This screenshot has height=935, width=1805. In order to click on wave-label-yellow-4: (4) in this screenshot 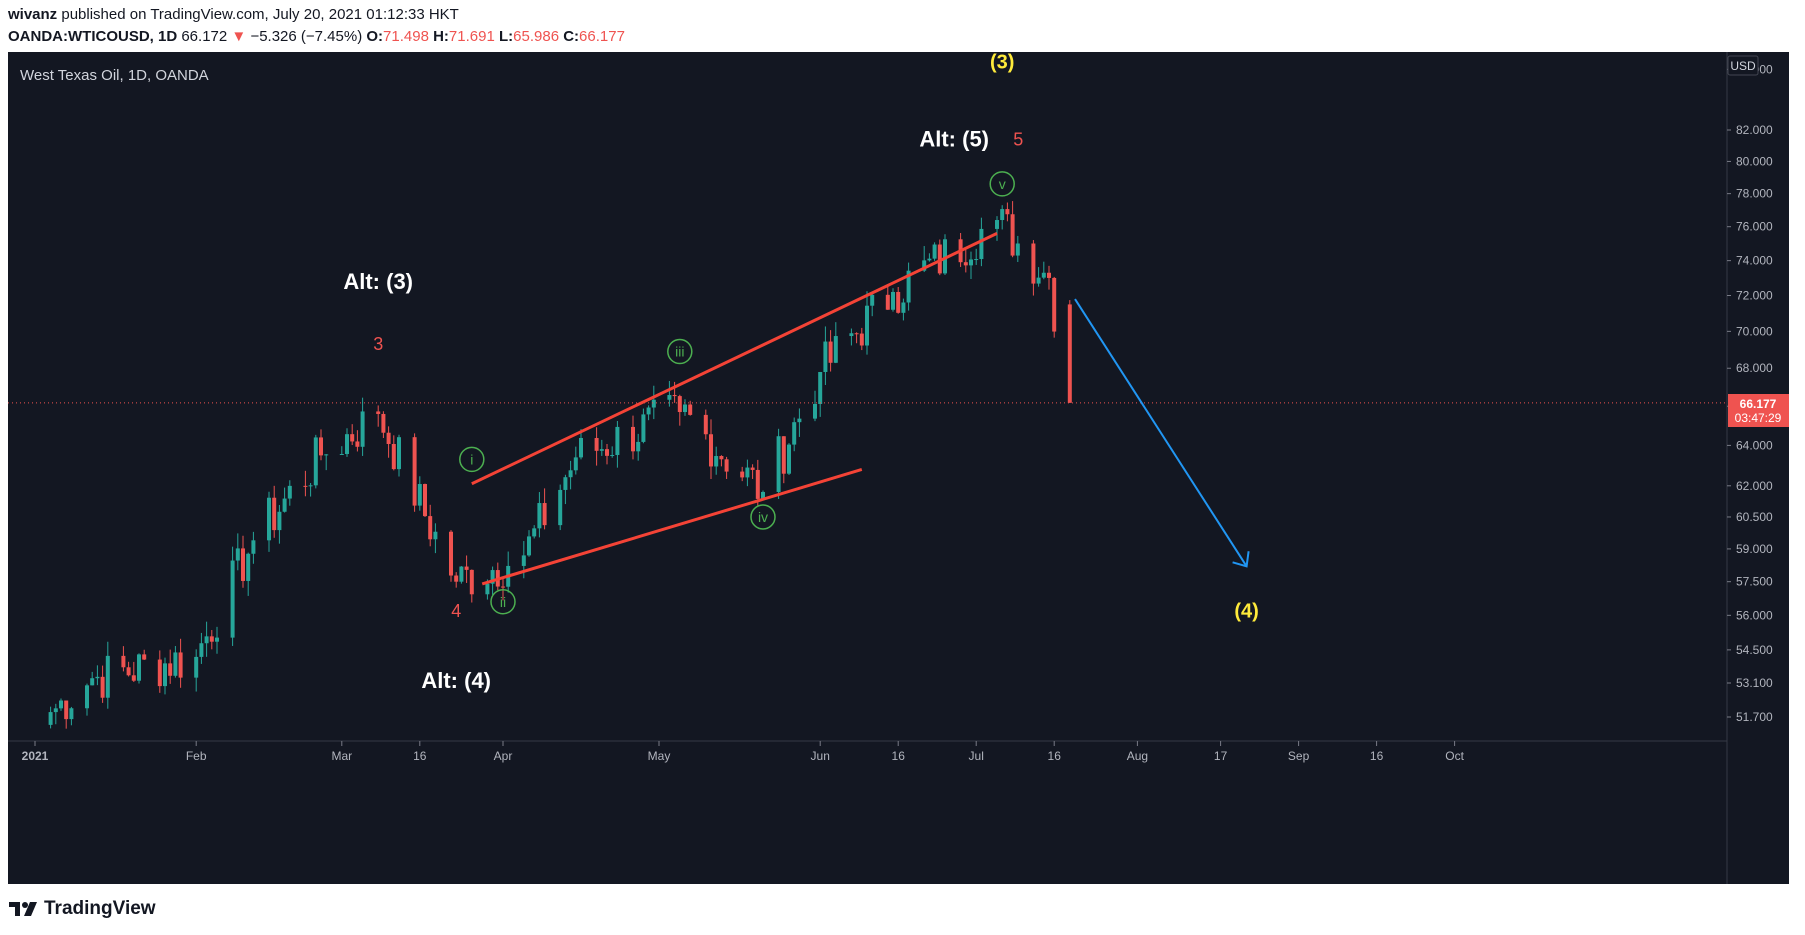, I will do `click(1246, 611)`.